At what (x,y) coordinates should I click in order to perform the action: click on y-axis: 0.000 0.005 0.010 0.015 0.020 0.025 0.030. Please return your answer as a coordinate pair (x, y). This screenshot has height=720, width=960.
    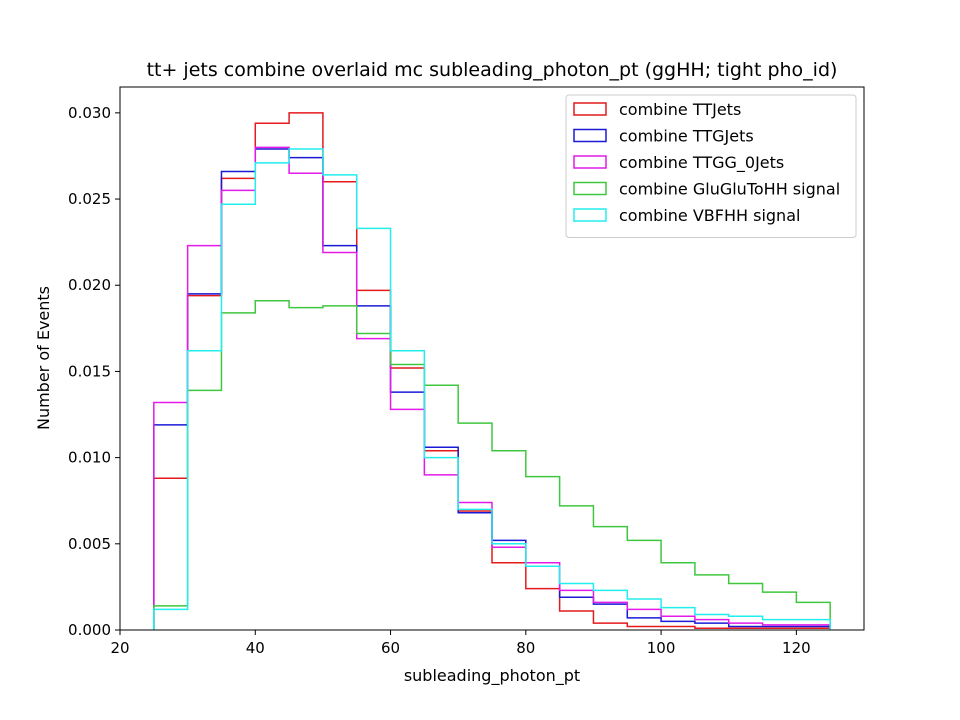
    Looking at the image, I should click on (94, 371).